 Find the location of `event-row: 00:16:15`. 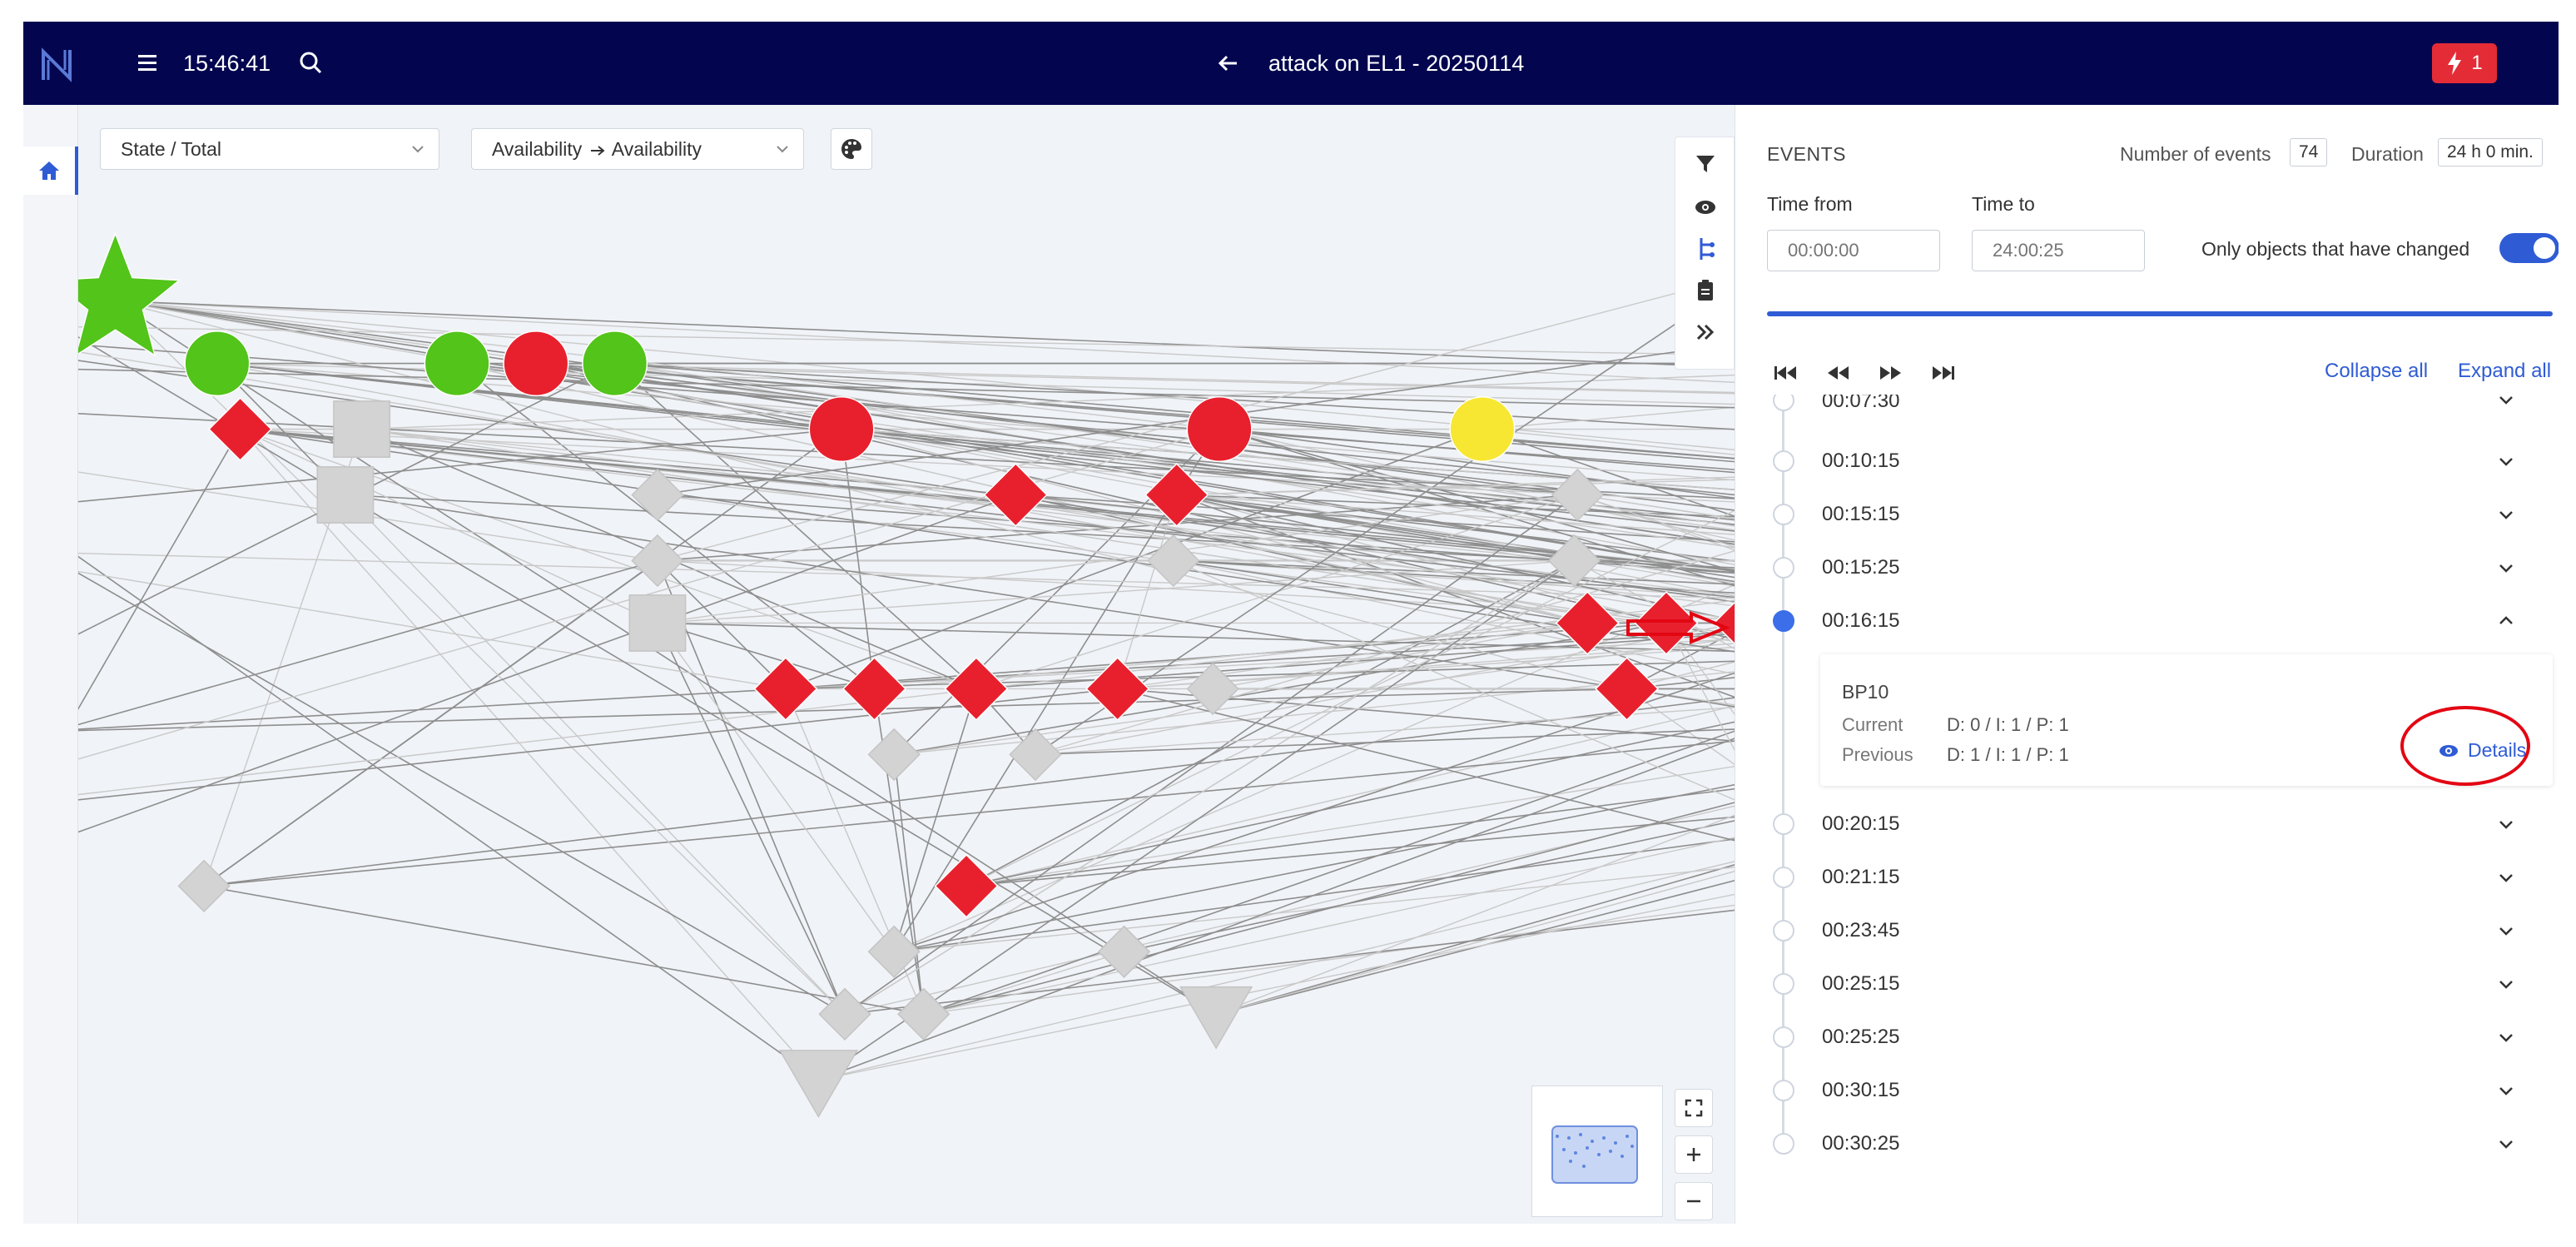

event-row: 00:16:15 is located at coordinates (2147, 621).